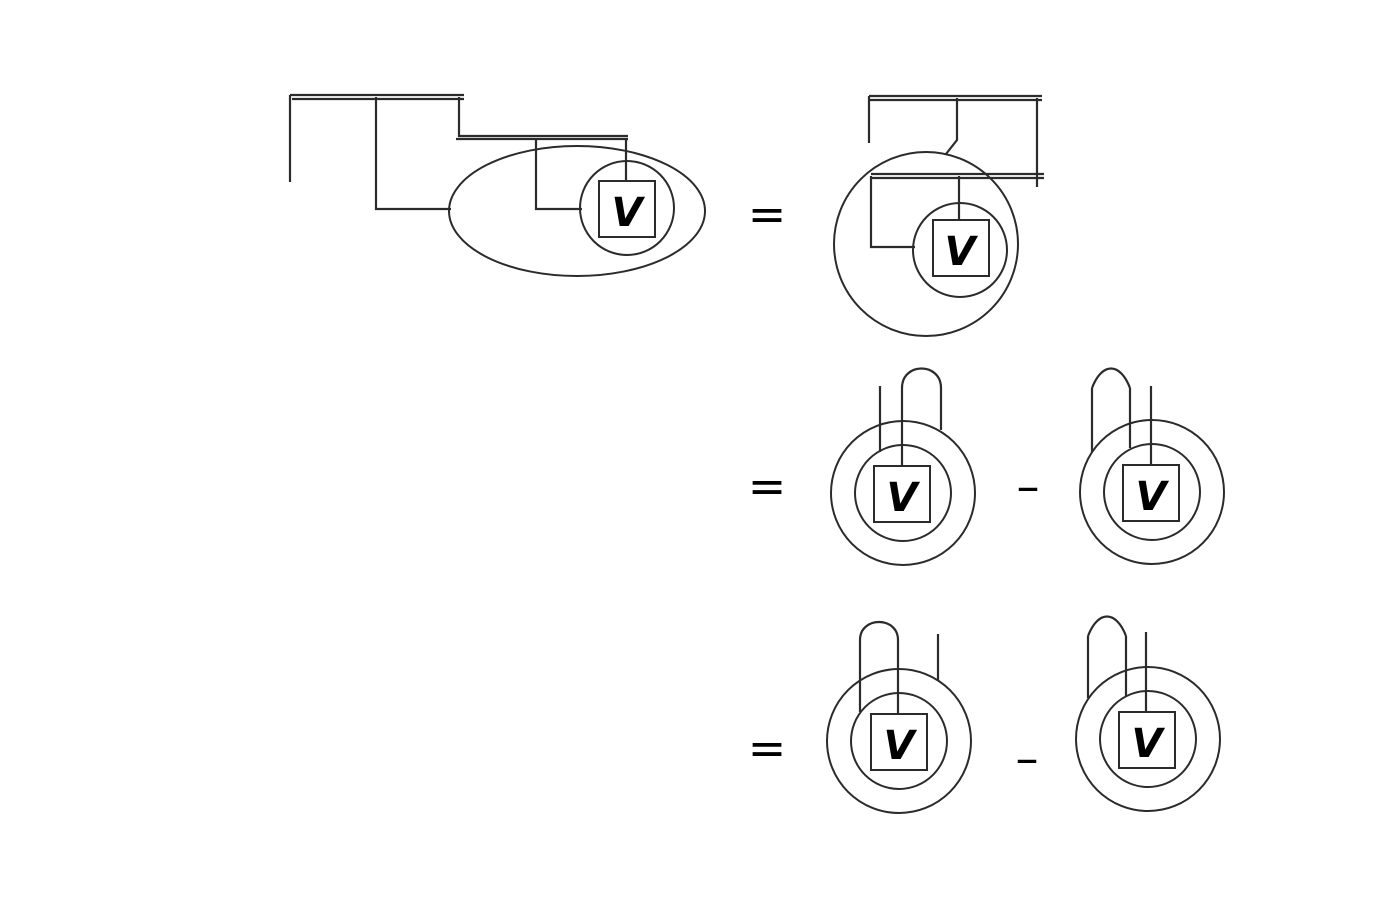 The image size is (1390, 912). Describe the element at coordinates (629, 213) in the screenshot. I see `lhs-v-label: V` at that location.